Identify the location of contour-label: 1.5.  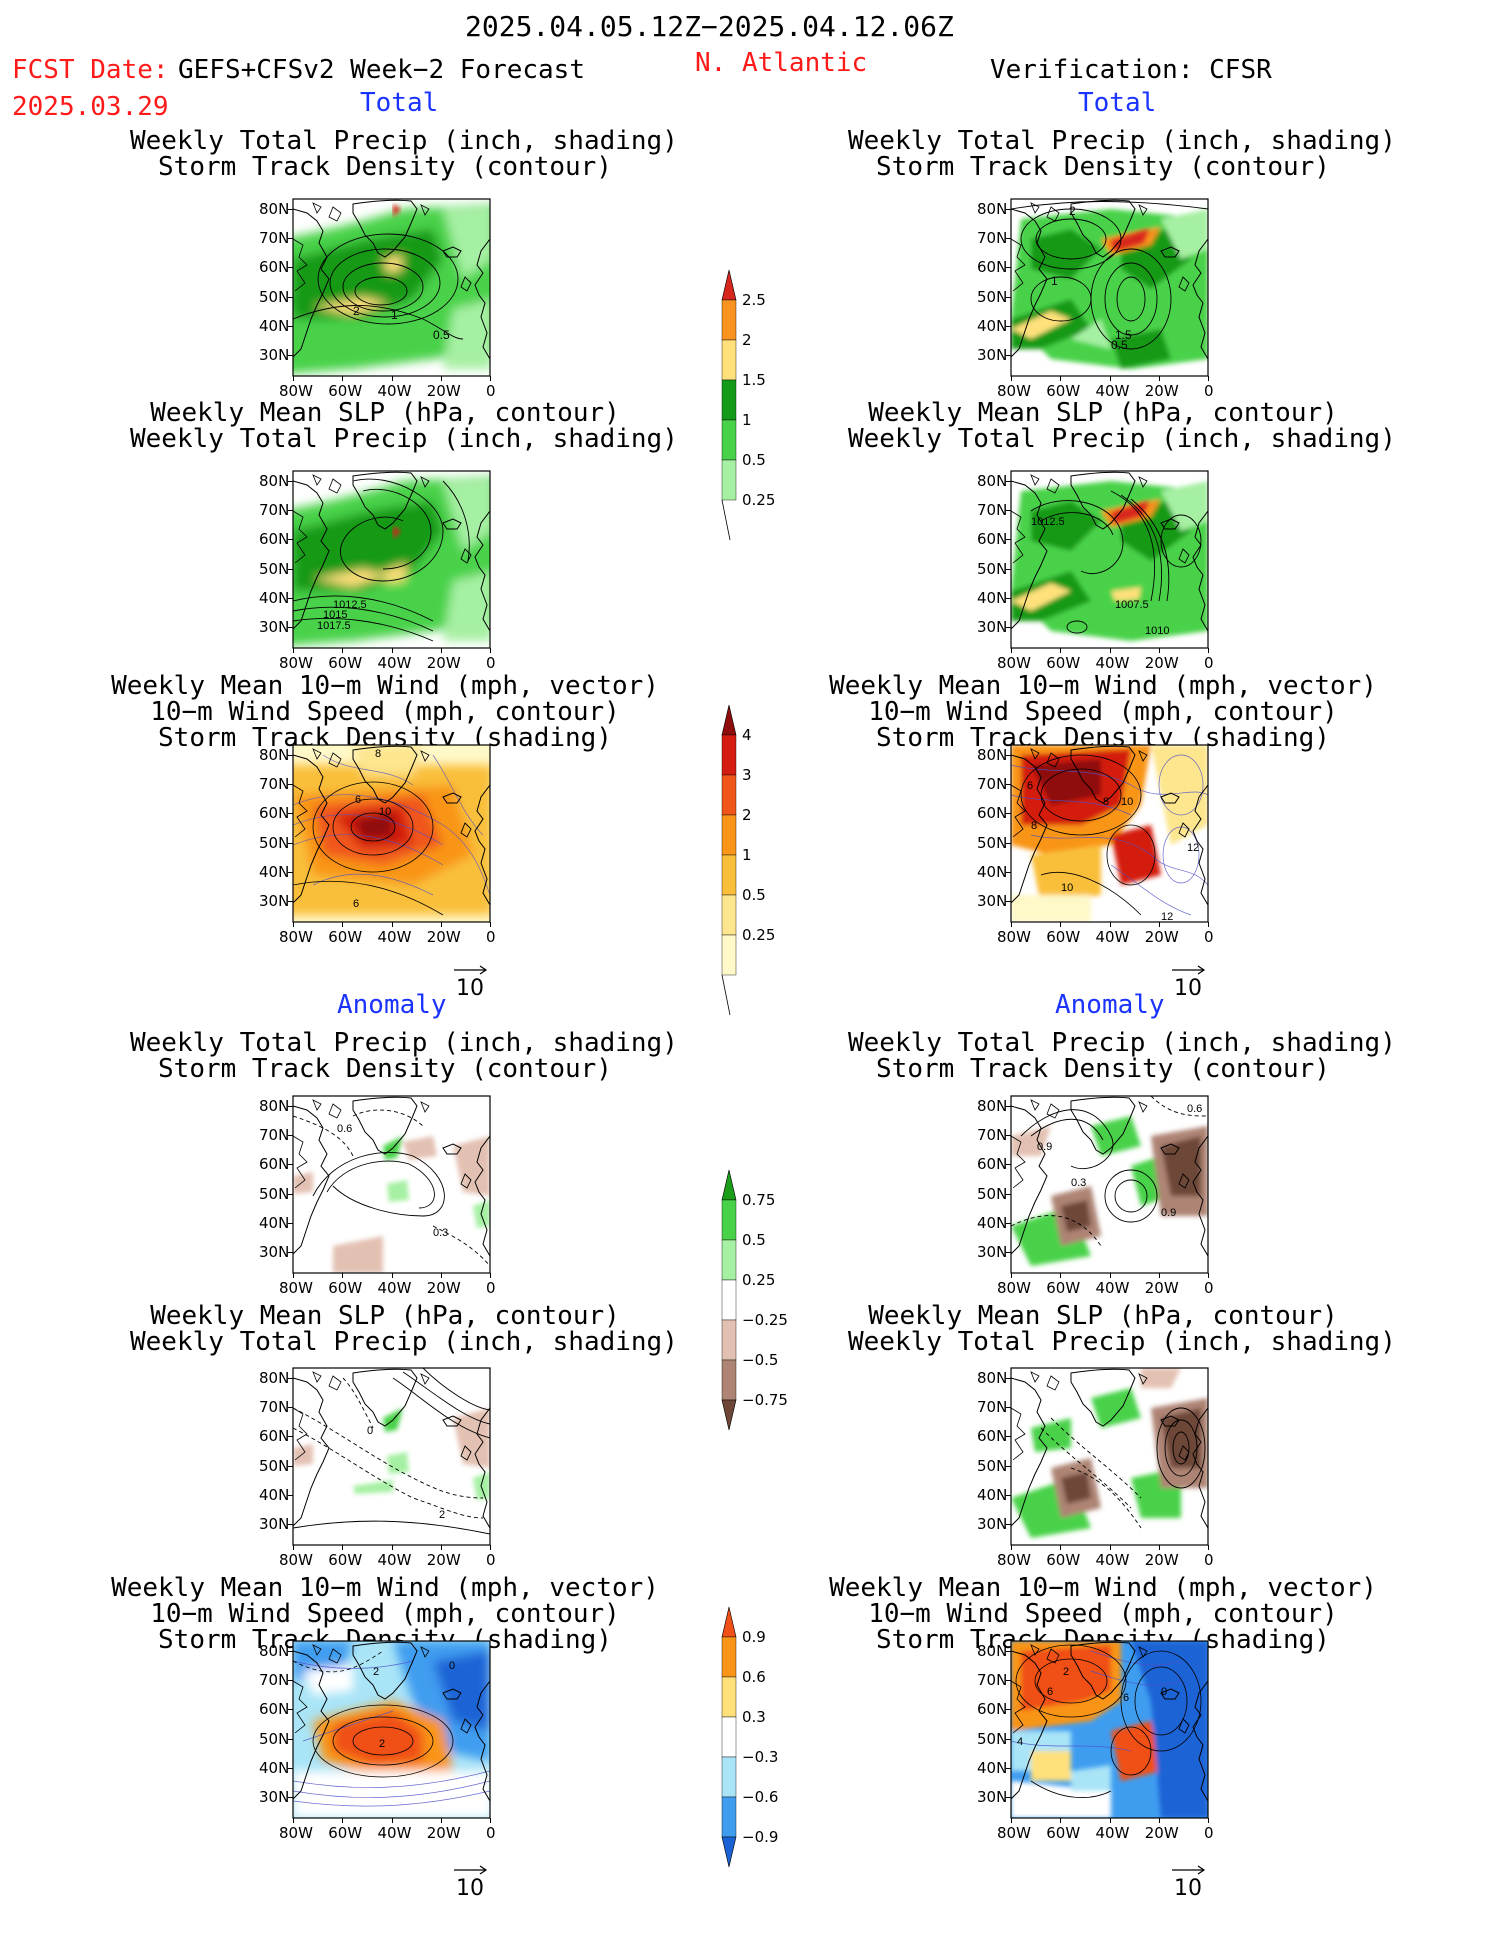
(1123, 335).